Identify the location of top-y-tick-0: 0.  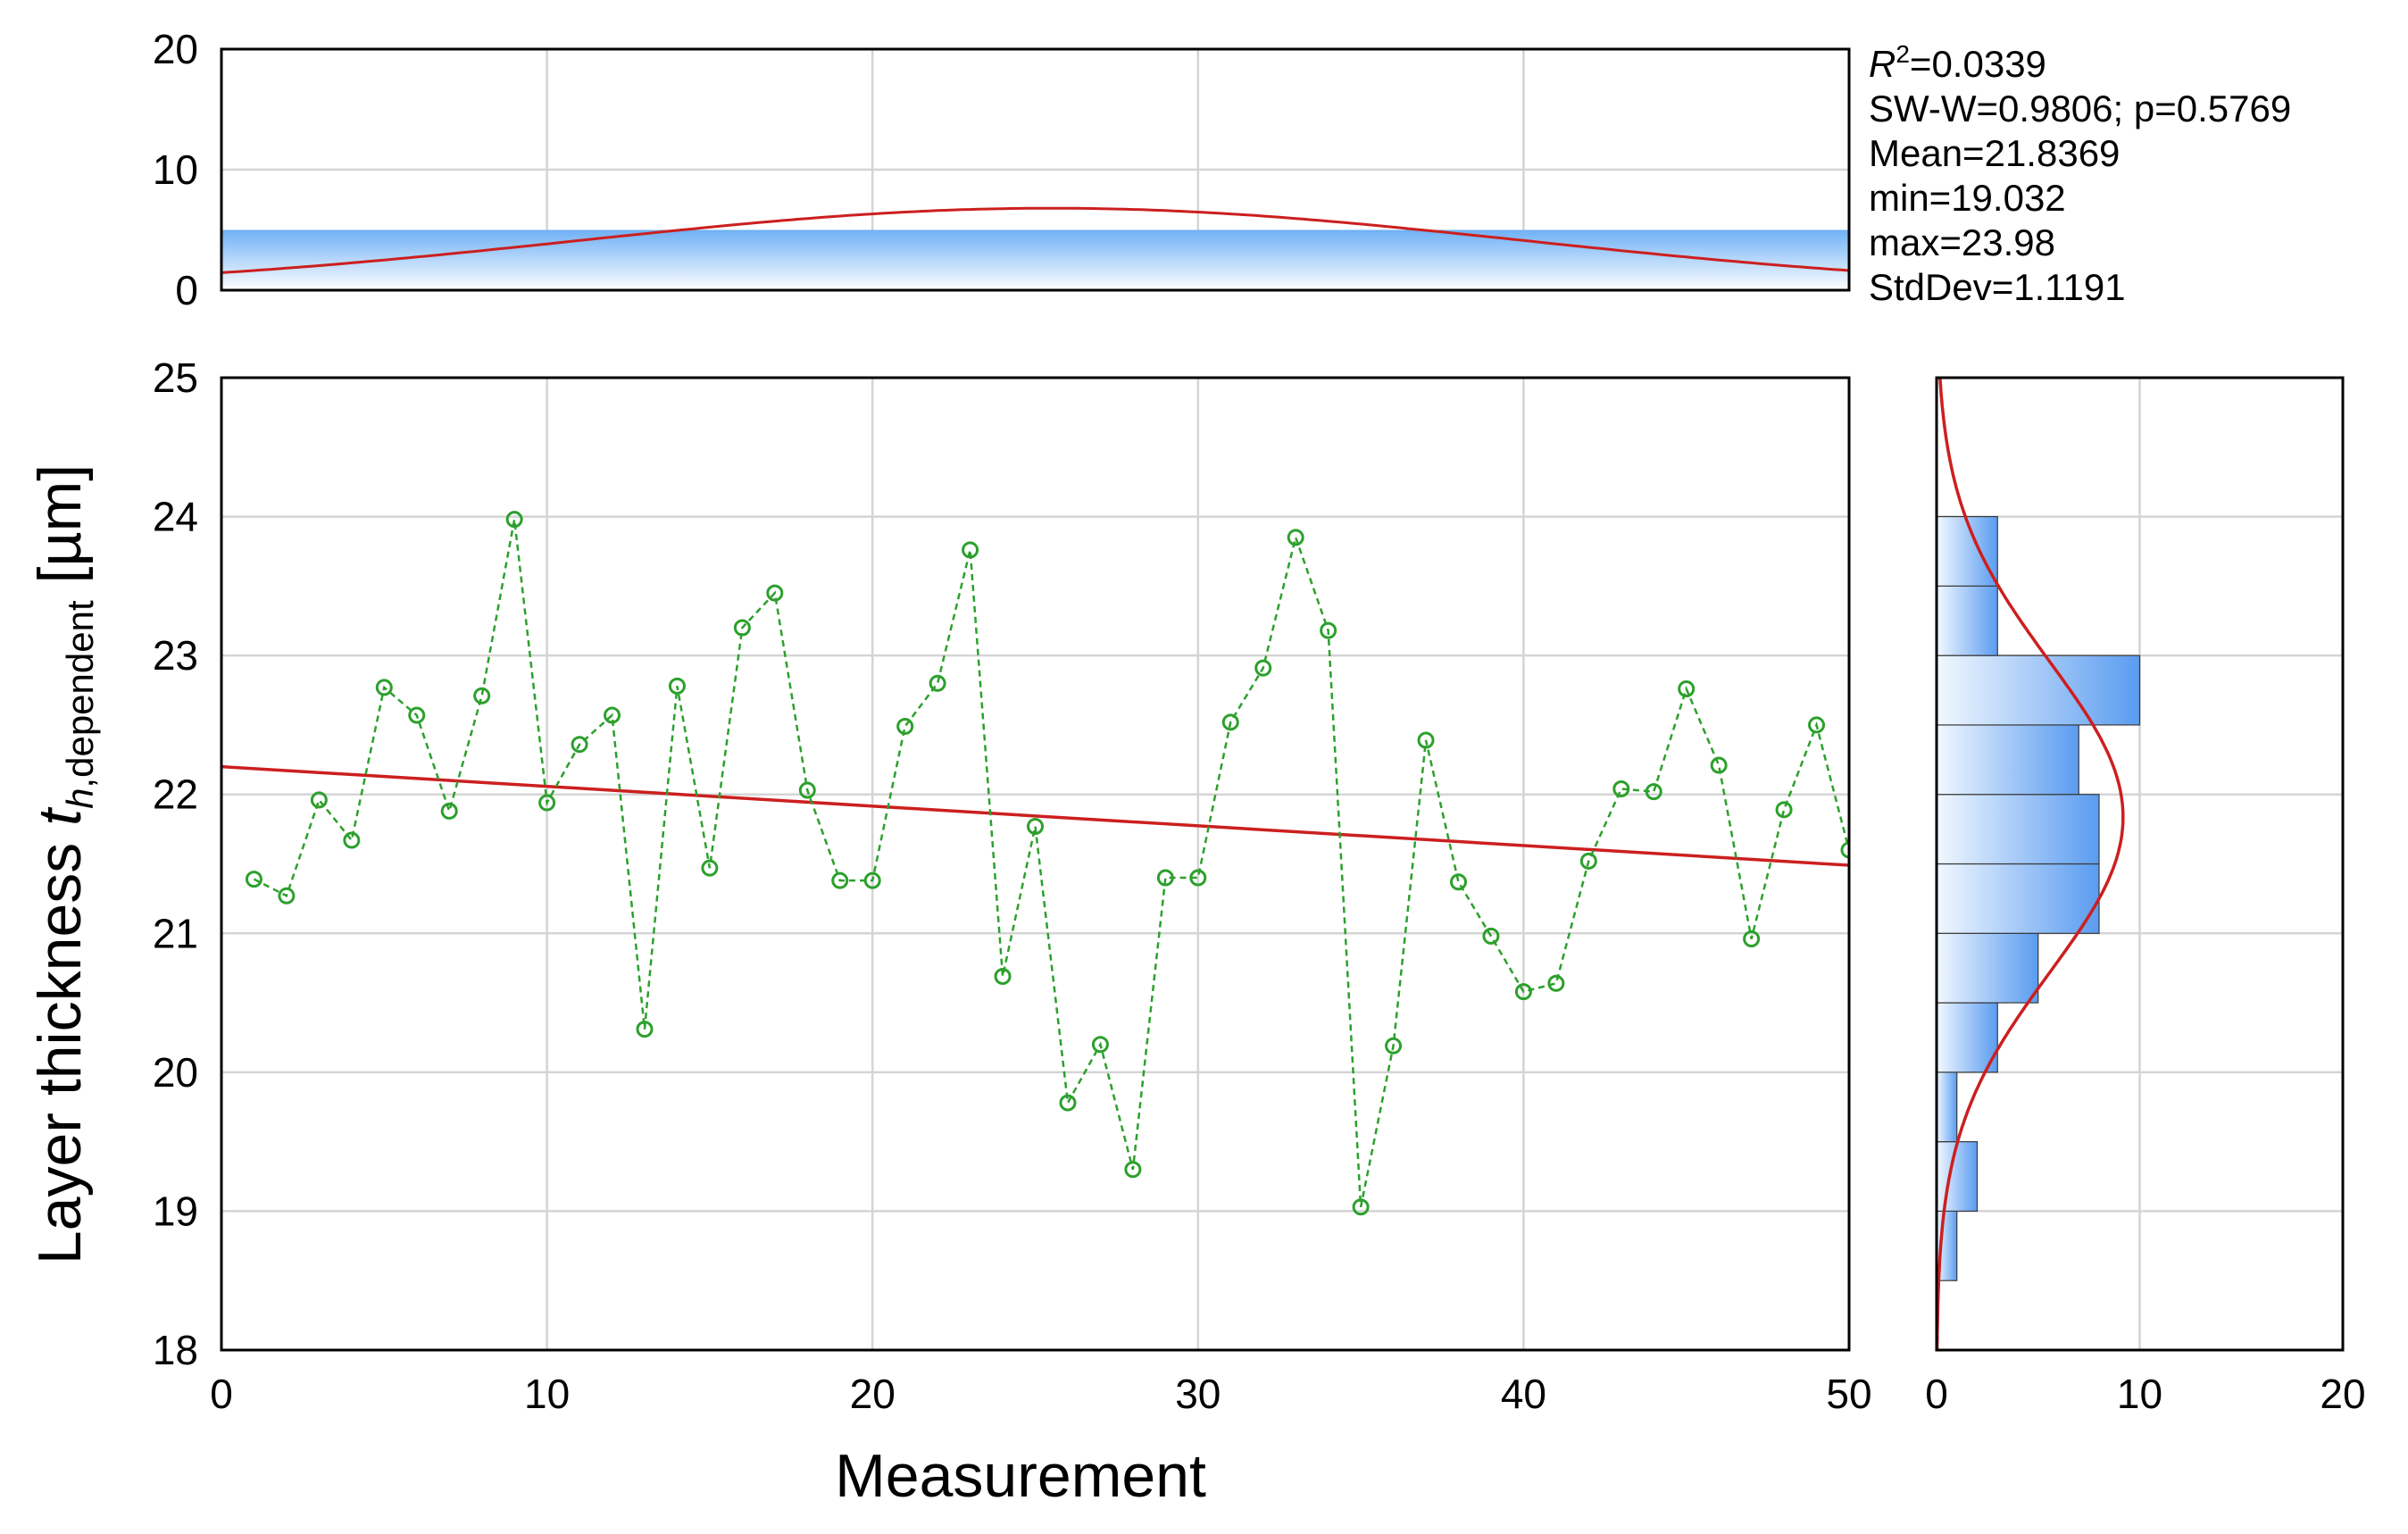
(187, 290).